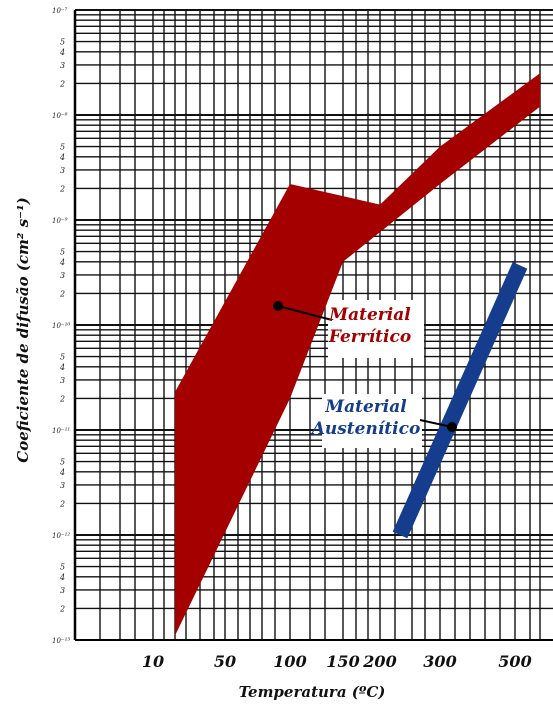 The width and height of the screenshot is (553, 706). What do you see at coordinates (342, 661) in the screenshot?
I see `x-tick-label: 150` at bounding box center [342, 661].